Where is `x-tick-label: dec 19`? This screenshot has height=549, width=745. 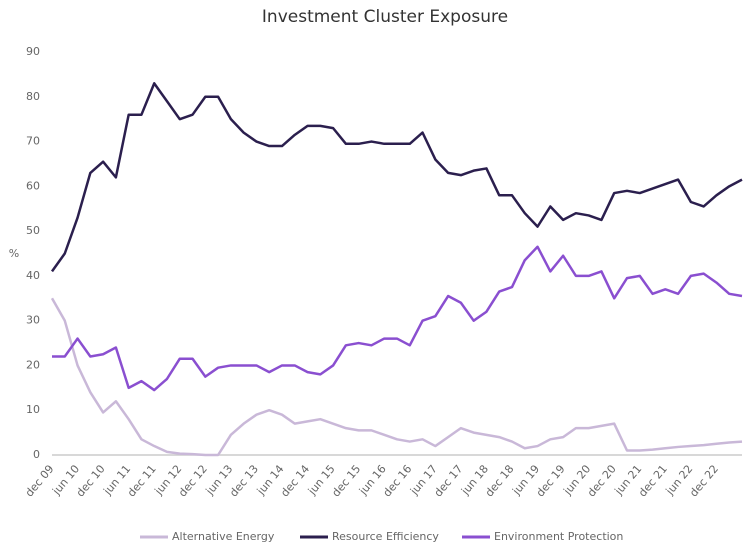
x-tick-label: dec 19 is located at coordinates (551, 481).